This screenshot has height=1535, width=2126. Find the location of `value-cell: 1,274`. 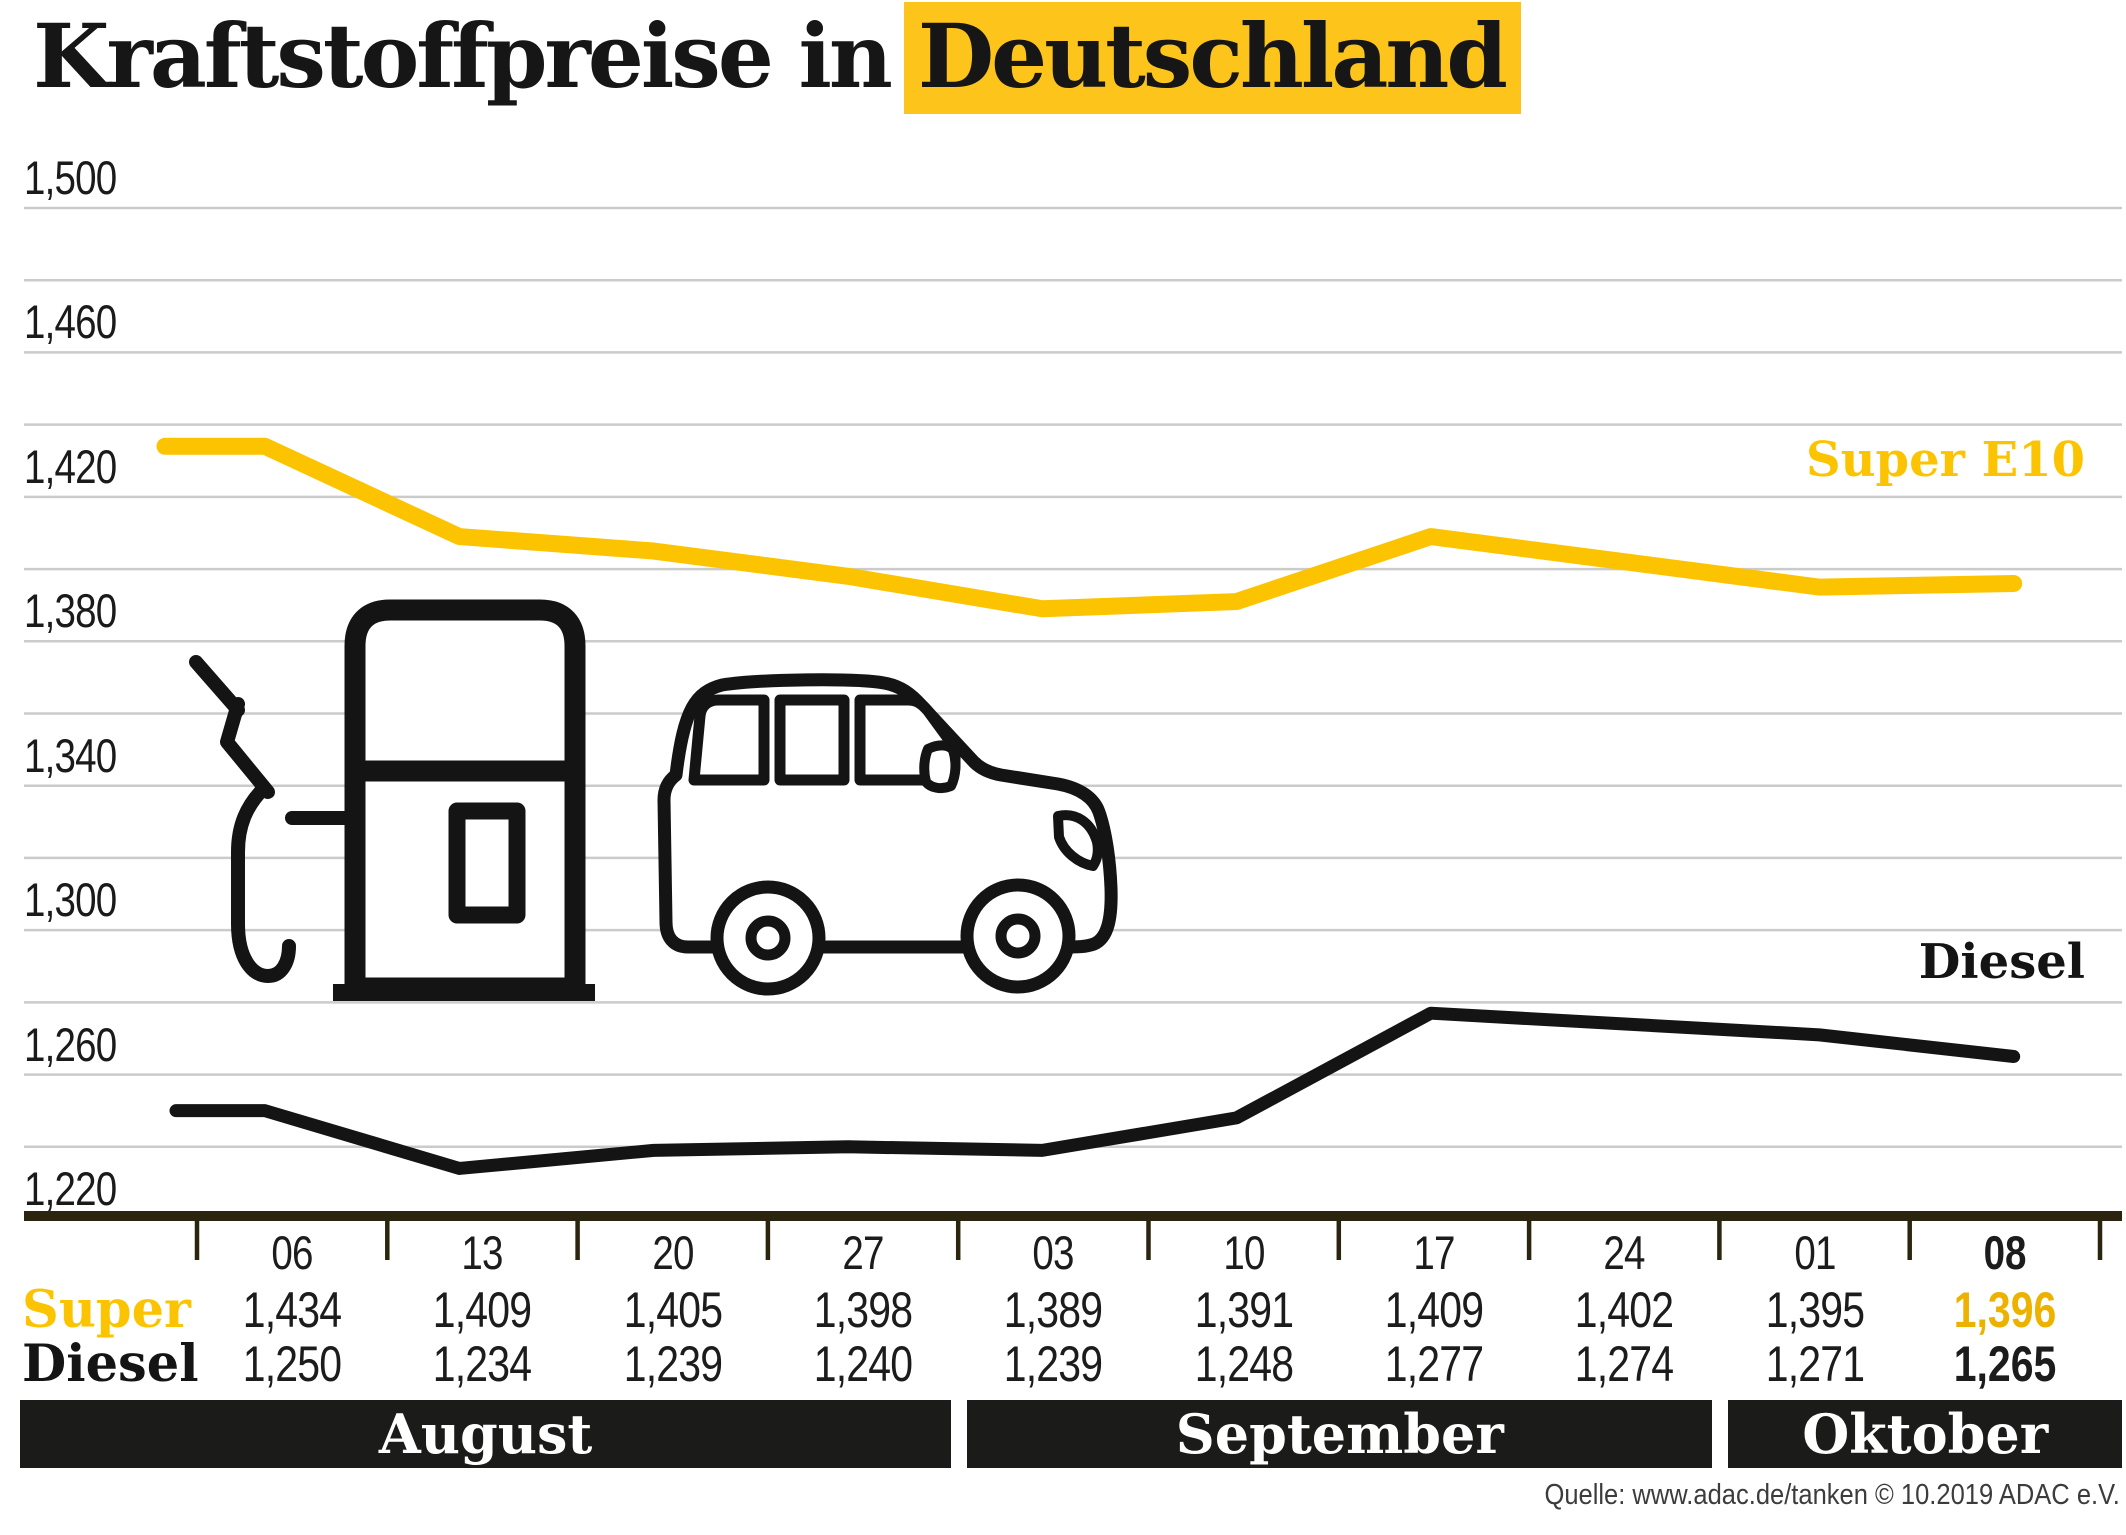

value-cell: 1,274 is located at coordinates (1624, 1364).